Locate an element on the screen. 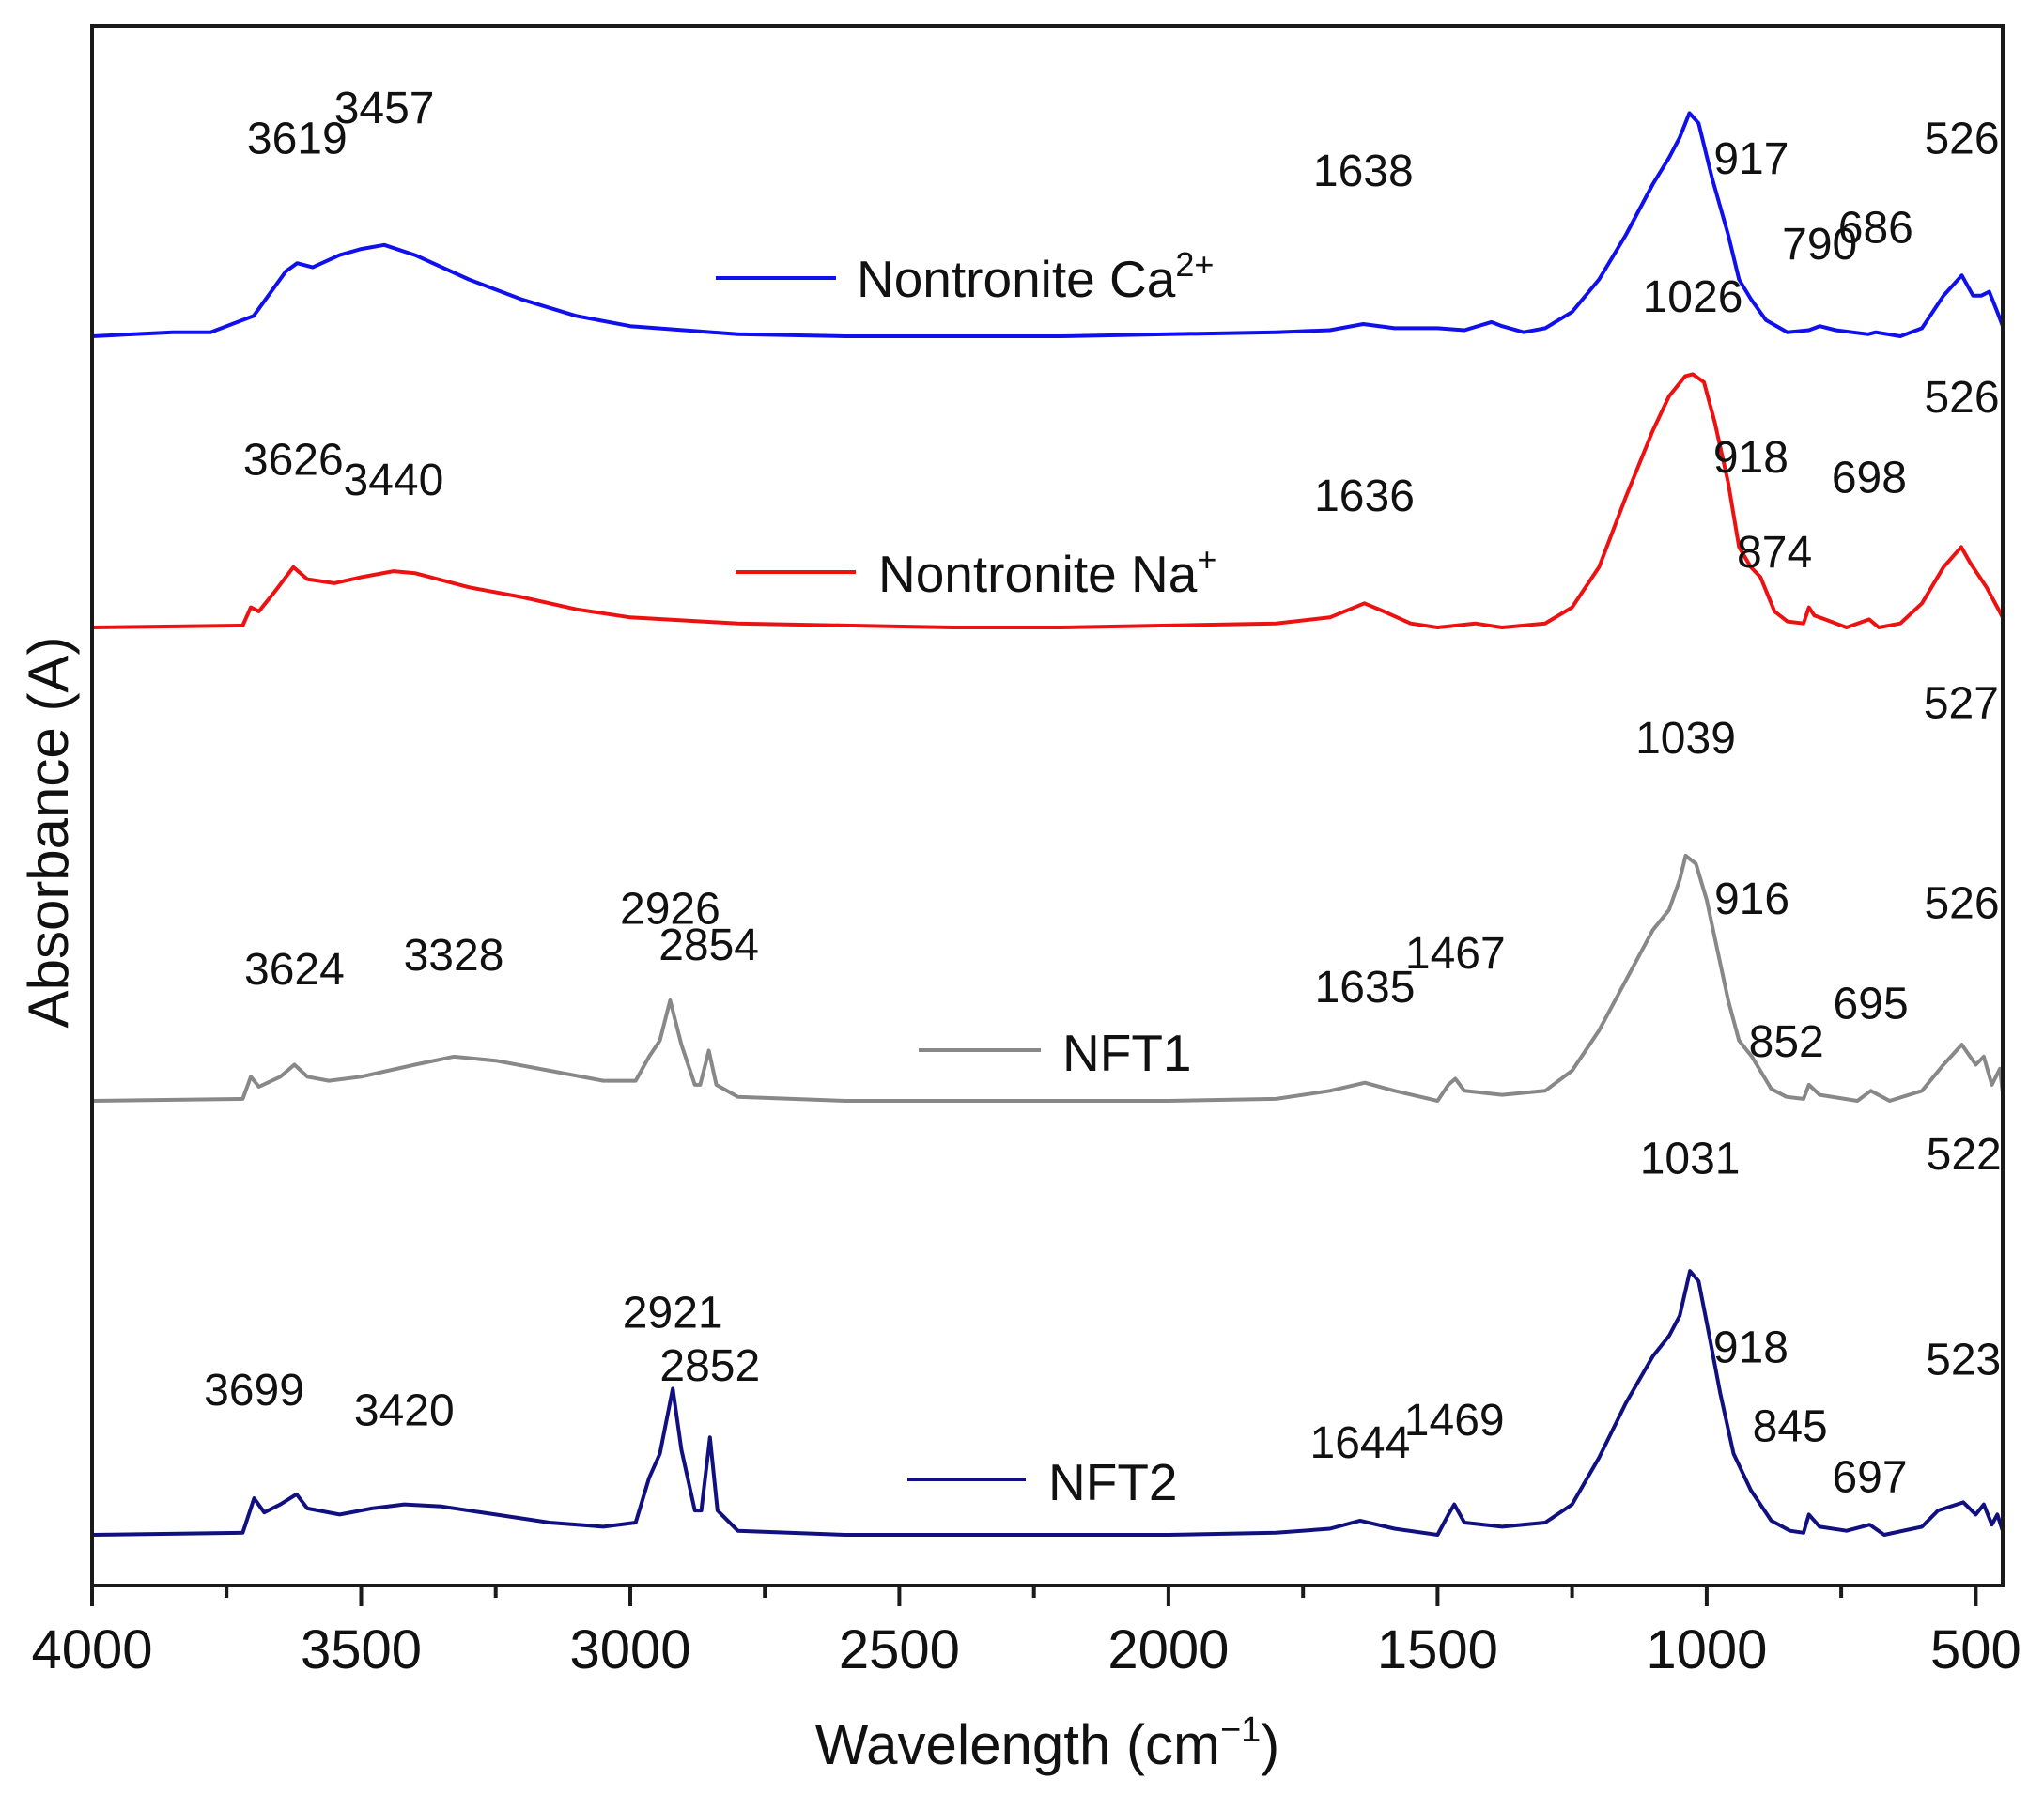 The width and height of the screenshot is (2044, 1795). peak-label-3699: 3699 is located at coordinates (254, 1391).